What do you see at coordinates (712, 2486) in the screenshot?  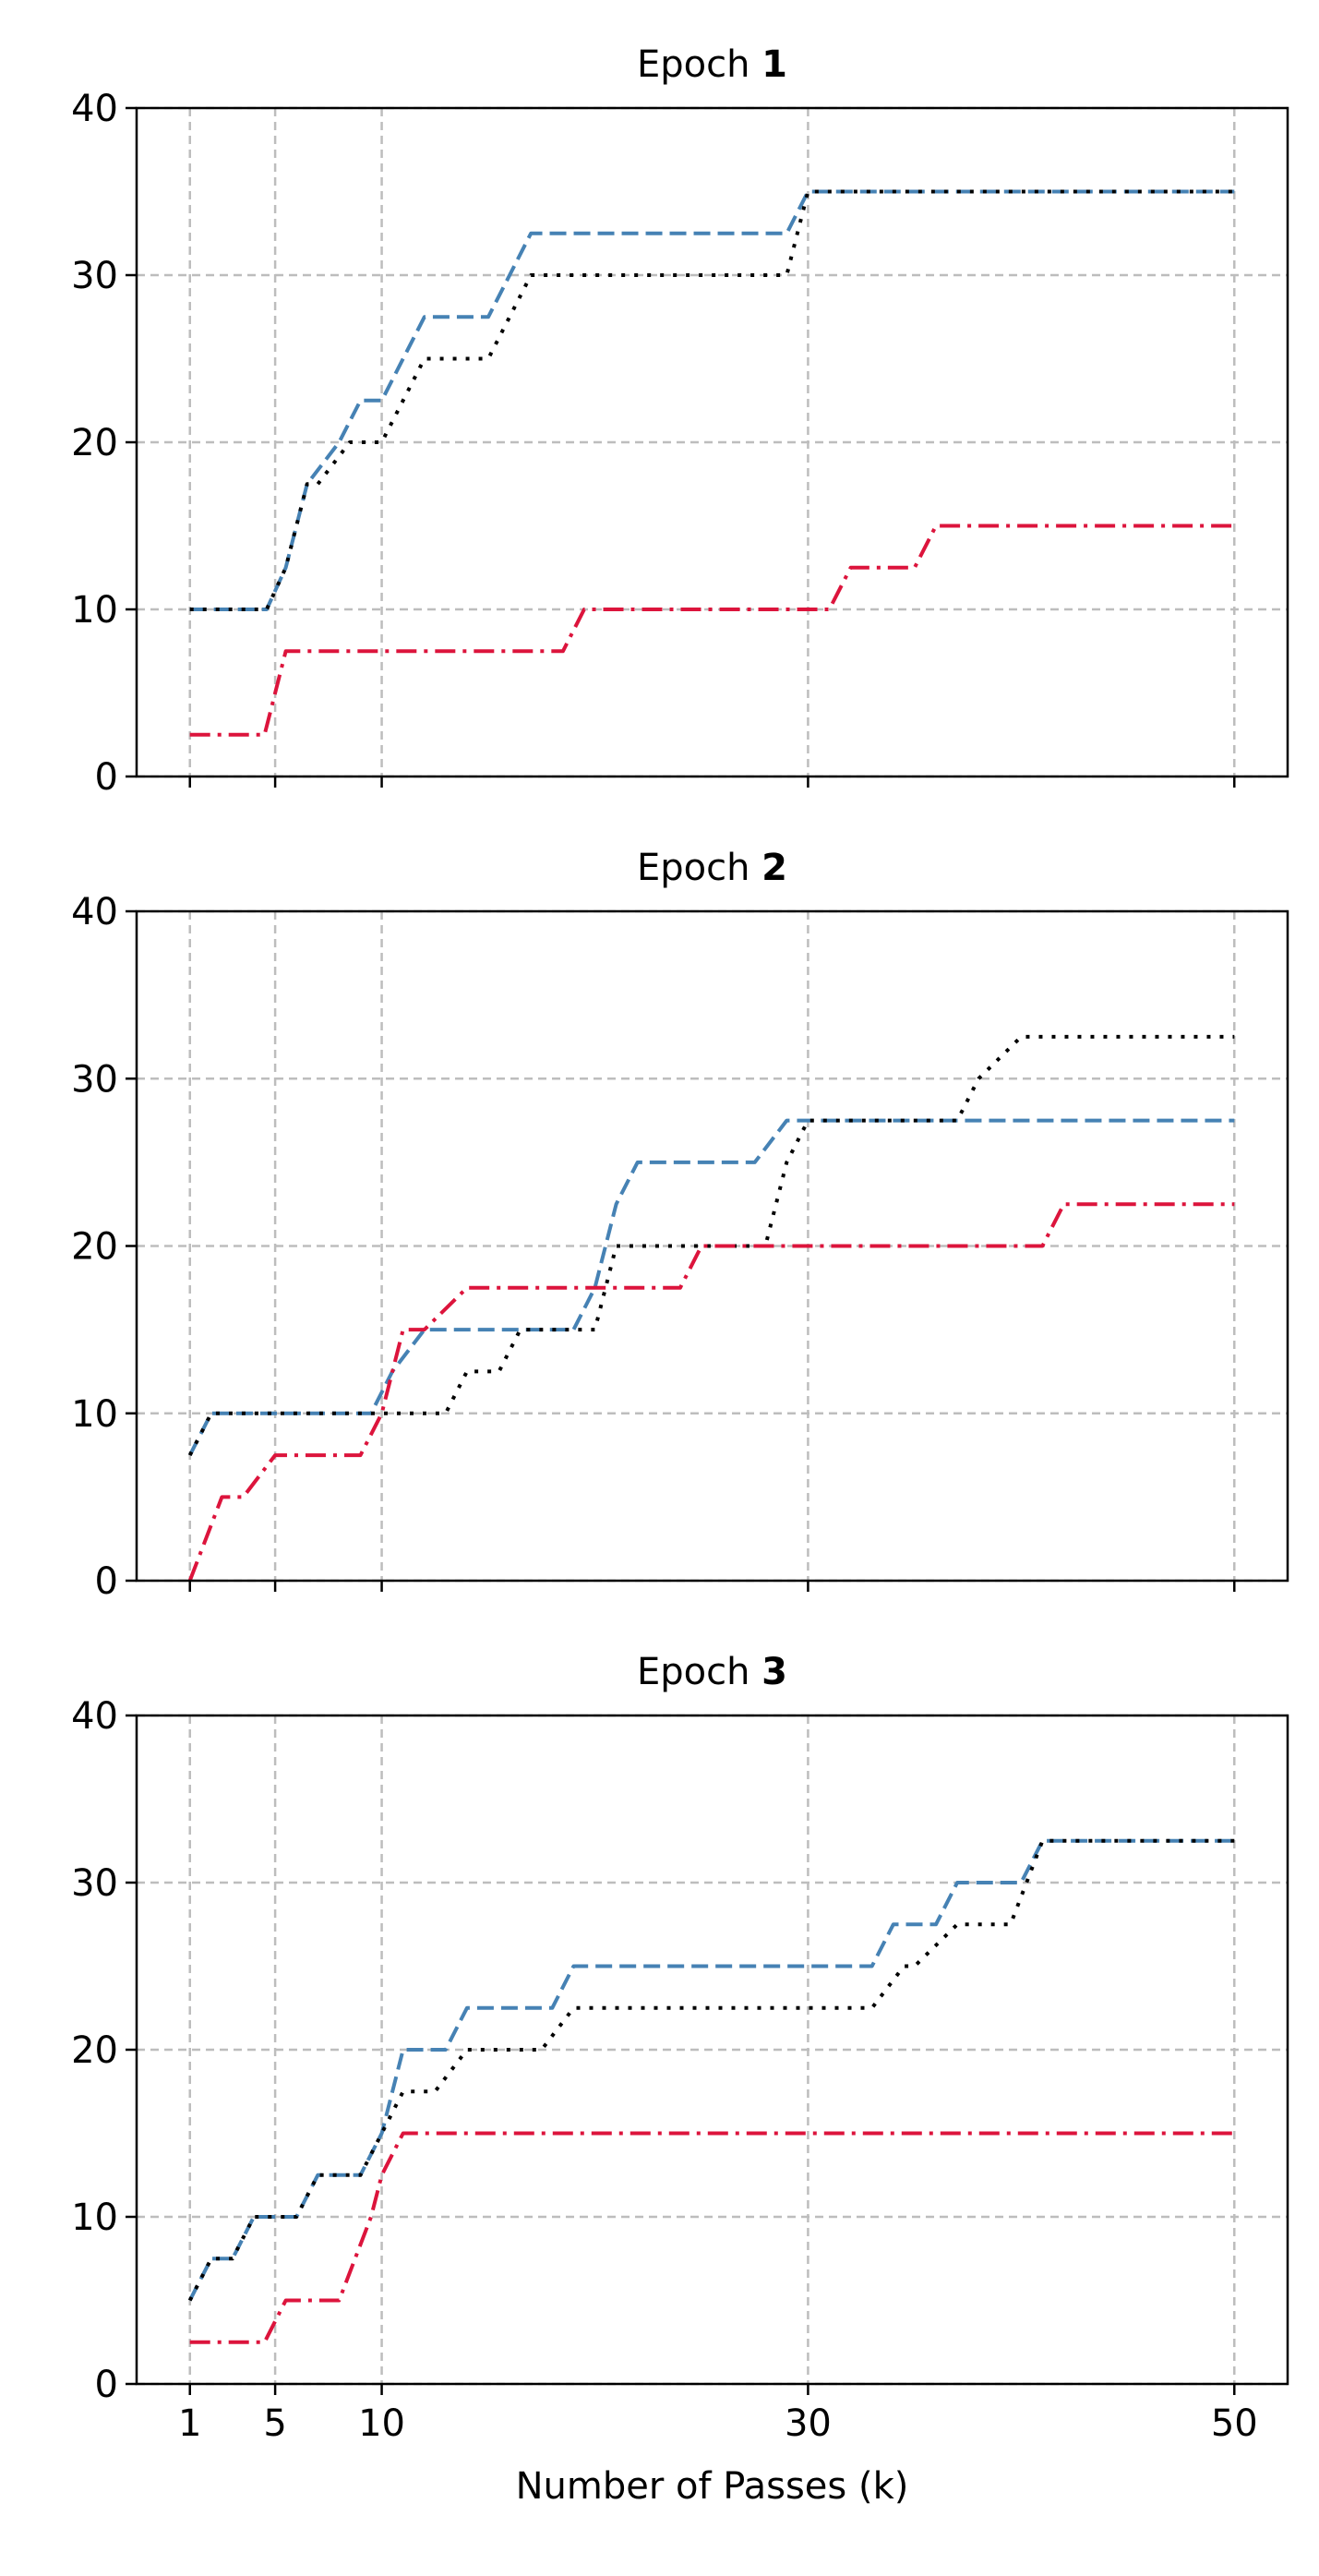 I see `x-axis-label: Number of Passes (k)` at bounding box center [712, 2486].